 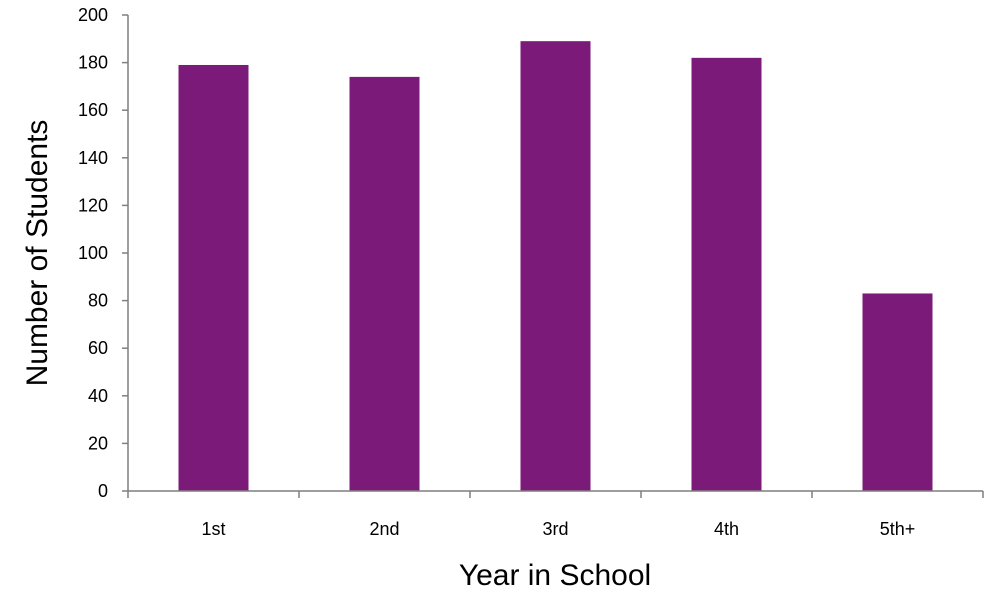 What do you see at coordinates (93, 110) in the screenshot?
I see `y-tick-label: 160` at bounding box center [93, 110].